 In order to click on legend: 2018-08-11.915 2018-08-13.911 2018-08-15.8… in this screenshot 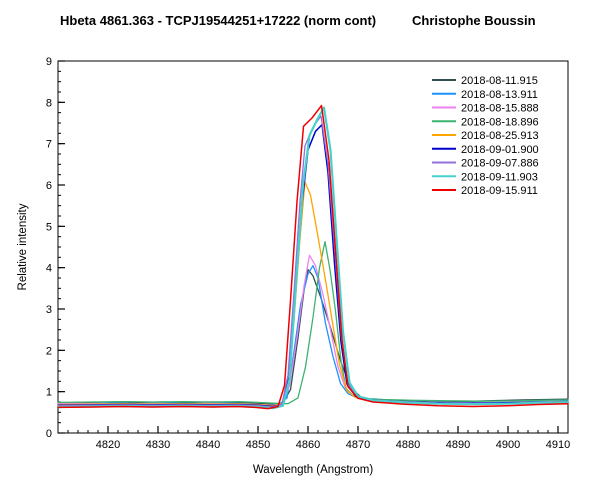, I will do `click(485, 136)`.